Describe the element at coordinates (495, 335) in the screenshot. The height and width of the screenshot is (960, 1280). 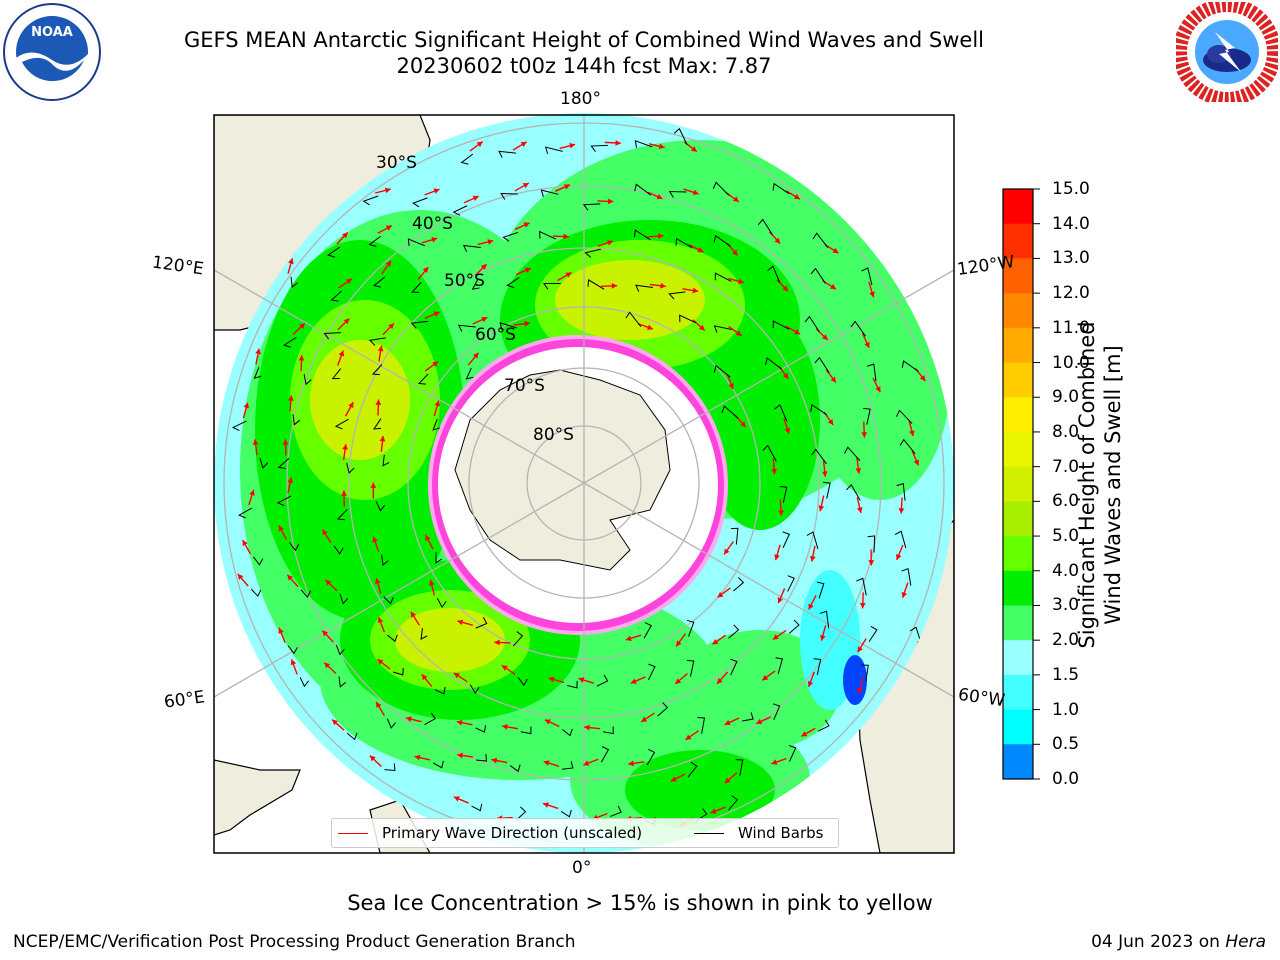
I see `lat-label-60s: 60°S` at that location.